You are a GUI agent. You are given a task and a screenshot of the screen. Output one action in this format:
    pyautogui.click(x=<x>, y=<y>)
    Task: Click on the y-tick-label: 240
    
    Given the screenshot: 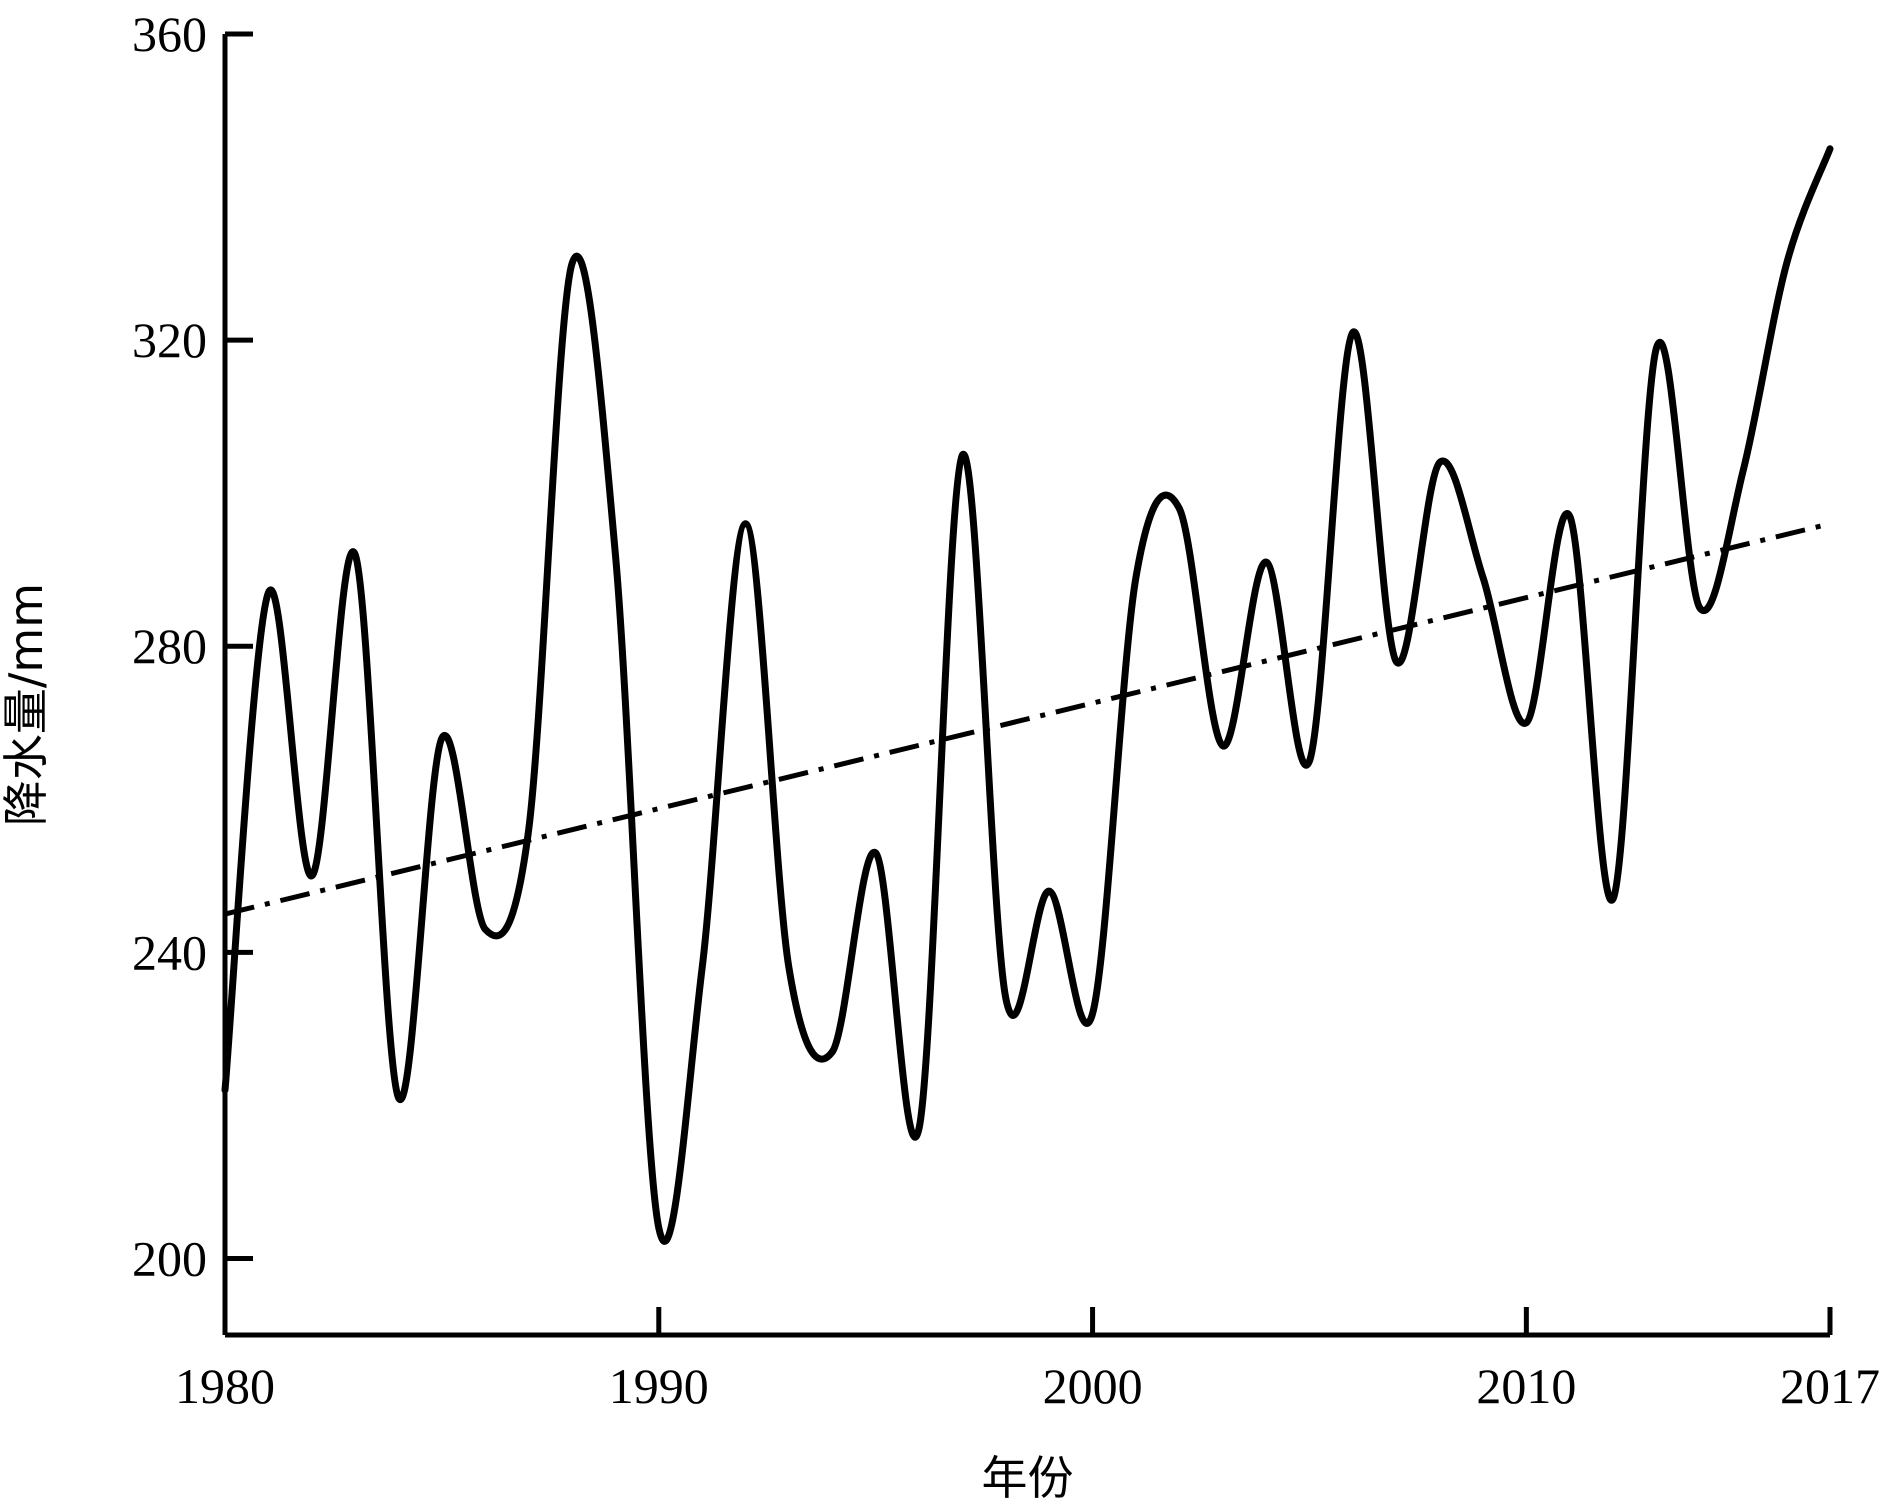 What is the action you would take?
    pyautogui.click(x=169, y=952)
    